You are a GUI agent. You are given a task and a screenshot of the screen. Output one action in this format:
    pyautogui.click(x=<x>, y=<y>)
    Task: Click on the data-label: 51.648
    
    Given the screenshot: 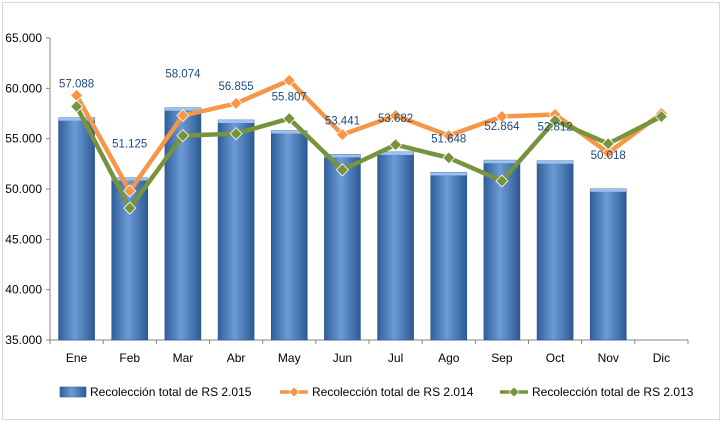 What is the action you would take?
    pyautogui.click(x=448, y=139)
    